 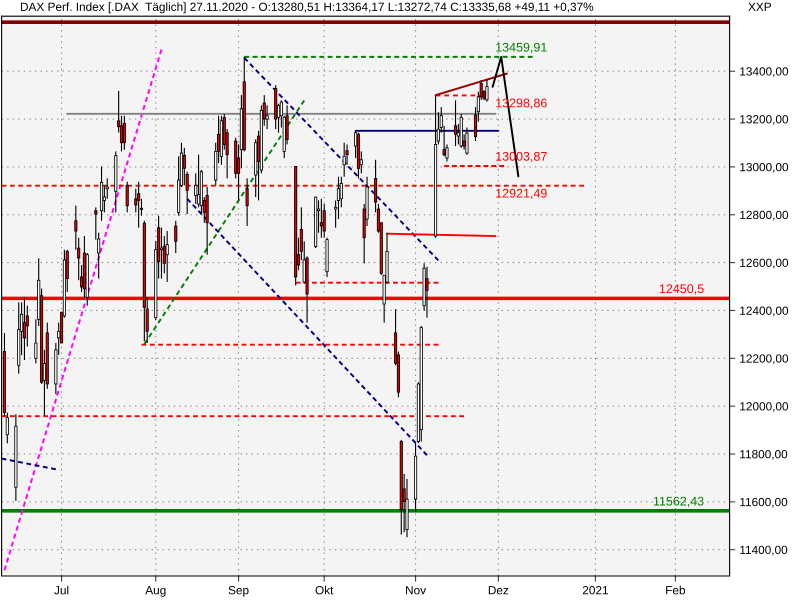 I want to click on y-tick-label: 12000,00, so click(x=764, y=407).